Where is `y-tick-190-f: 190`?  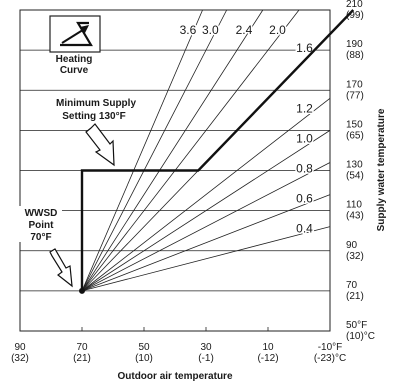 y-tick-190-f: 190 is located at coordinates (354, 44).